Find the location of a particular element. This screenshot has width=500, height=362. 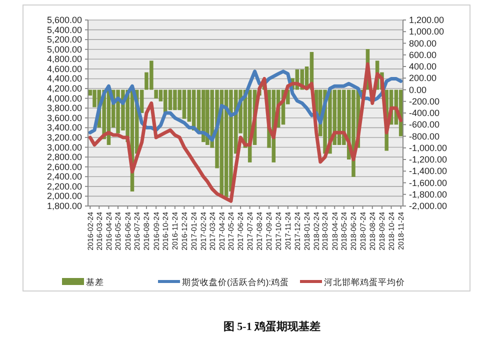

y2-tick-label: 400.00 is located at coordinates (423, 67).